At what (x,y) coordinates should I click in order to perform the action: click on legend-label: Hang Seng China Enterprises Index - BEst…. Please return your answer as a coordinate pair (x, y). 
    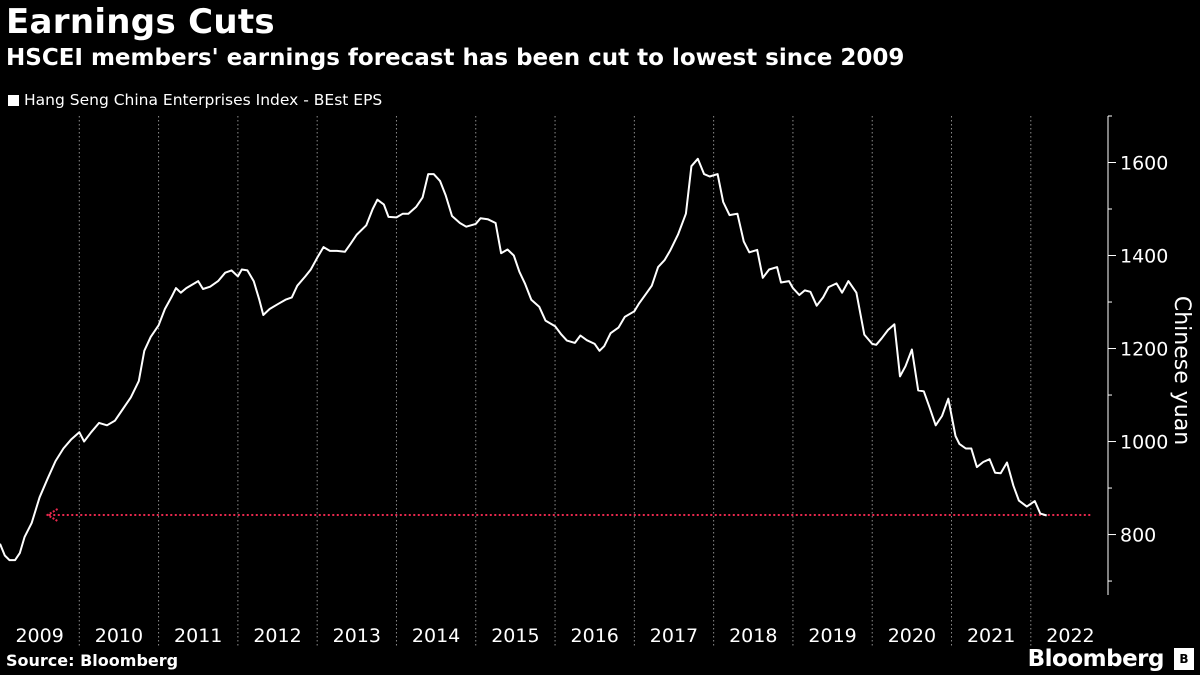
    Looking at the image, I should click on (203, 100).